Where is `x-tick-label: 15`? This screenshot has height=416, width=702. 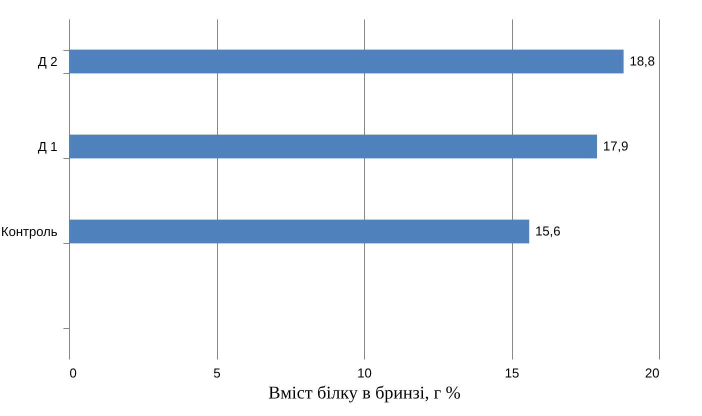
x-tick-label: 15 is located at coordinates (512, 373).